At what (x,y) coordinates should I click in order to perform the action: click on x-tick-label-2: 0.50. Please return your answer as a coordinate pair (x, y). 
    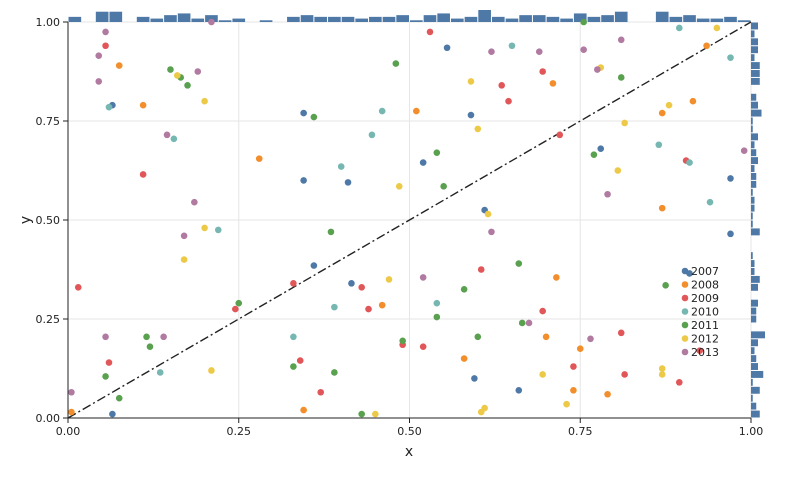
    Looking at the image, I should click on (409, 431).